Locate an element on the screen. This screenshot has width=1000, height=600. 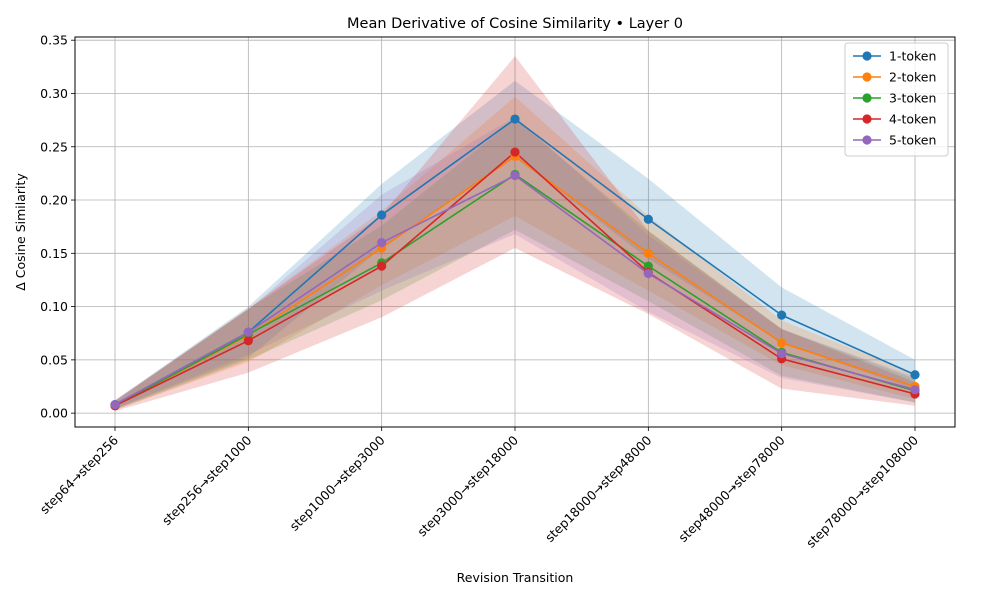
legend-label-4-token: 4-token is located at coordinates (912, 119).